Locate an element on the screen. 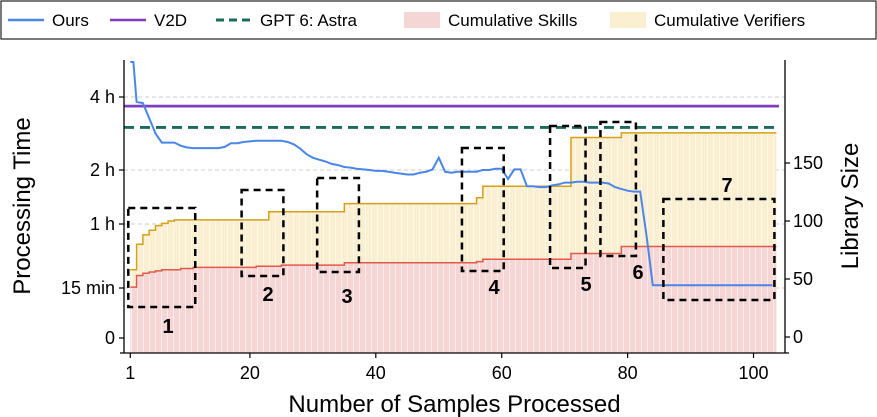  left-tick-label: 4 h is located at coordinates (102, 97).